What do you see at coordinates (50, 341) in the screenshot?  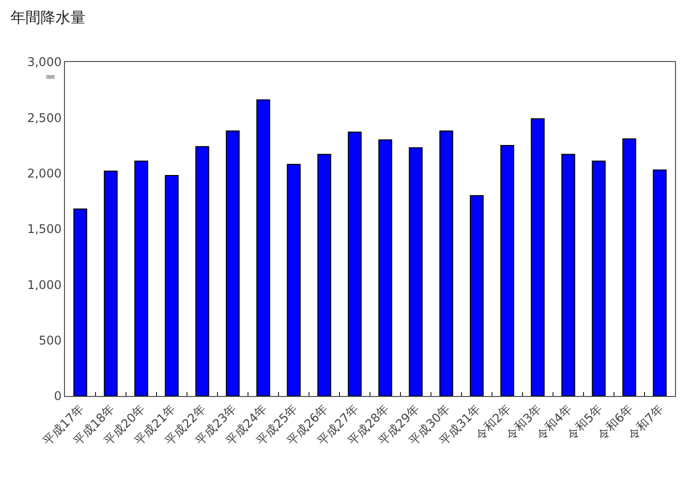 I see `y-tick-label: 500` at bounding box center [50, 341].